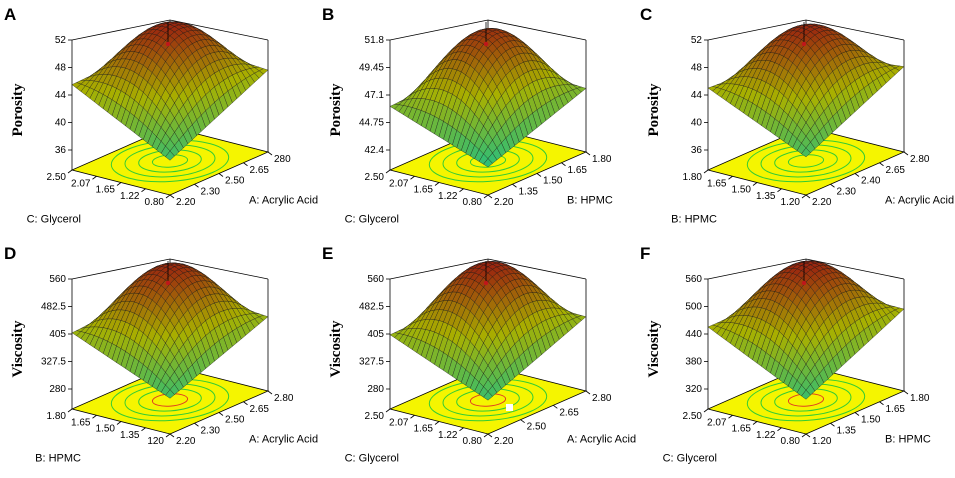  Describe the element at coordinates (553, 181) in the screenshot. I see `x-tick-label: 1.50` at that location.